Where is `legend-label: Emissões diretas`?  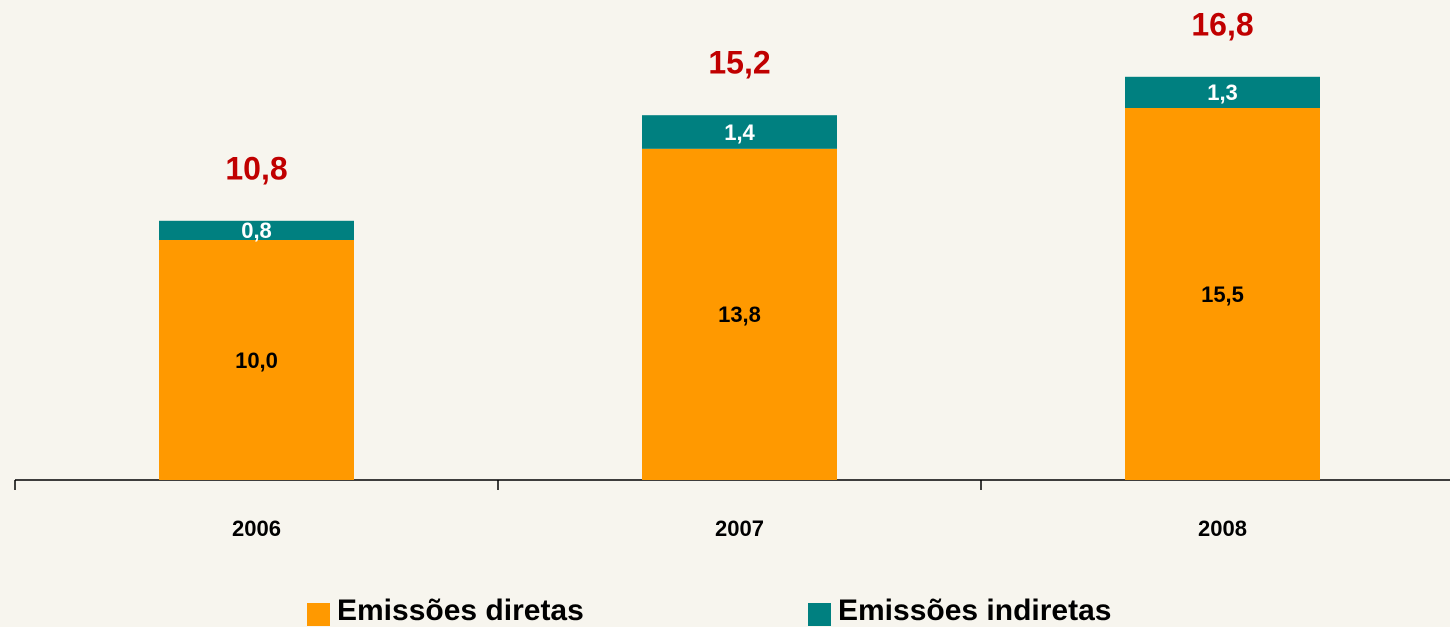
legend-label: Emissões diretas is located at coordinates (460, 610).